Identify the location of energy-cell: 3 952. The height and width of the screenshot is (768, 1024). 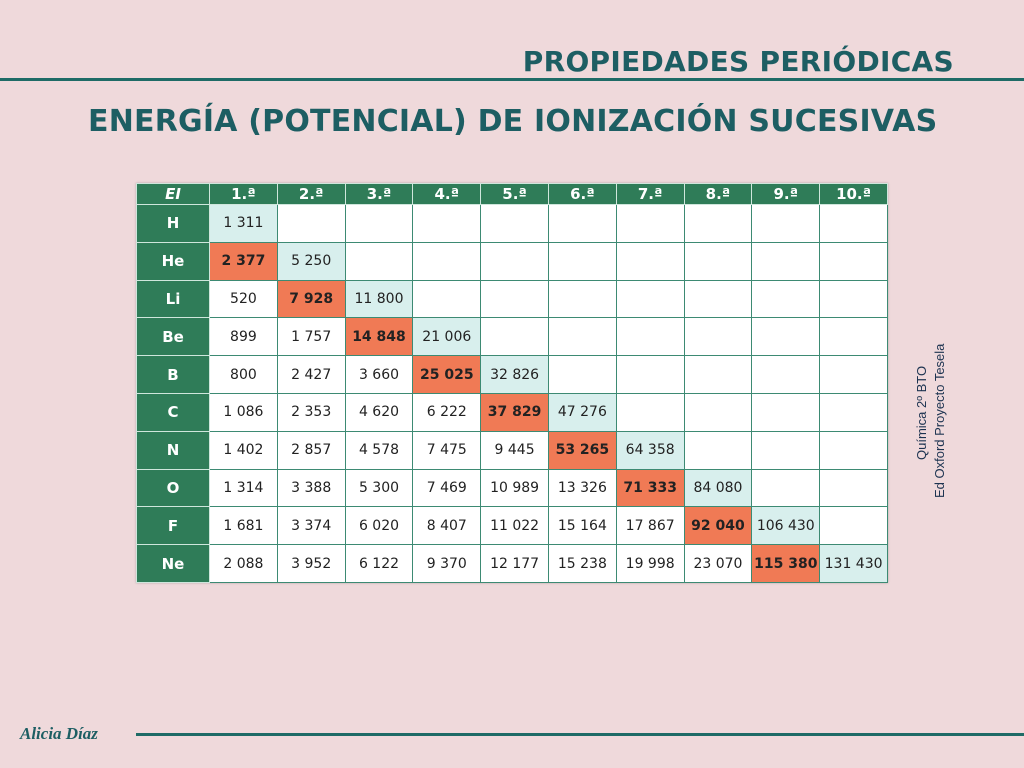
(311, 563).